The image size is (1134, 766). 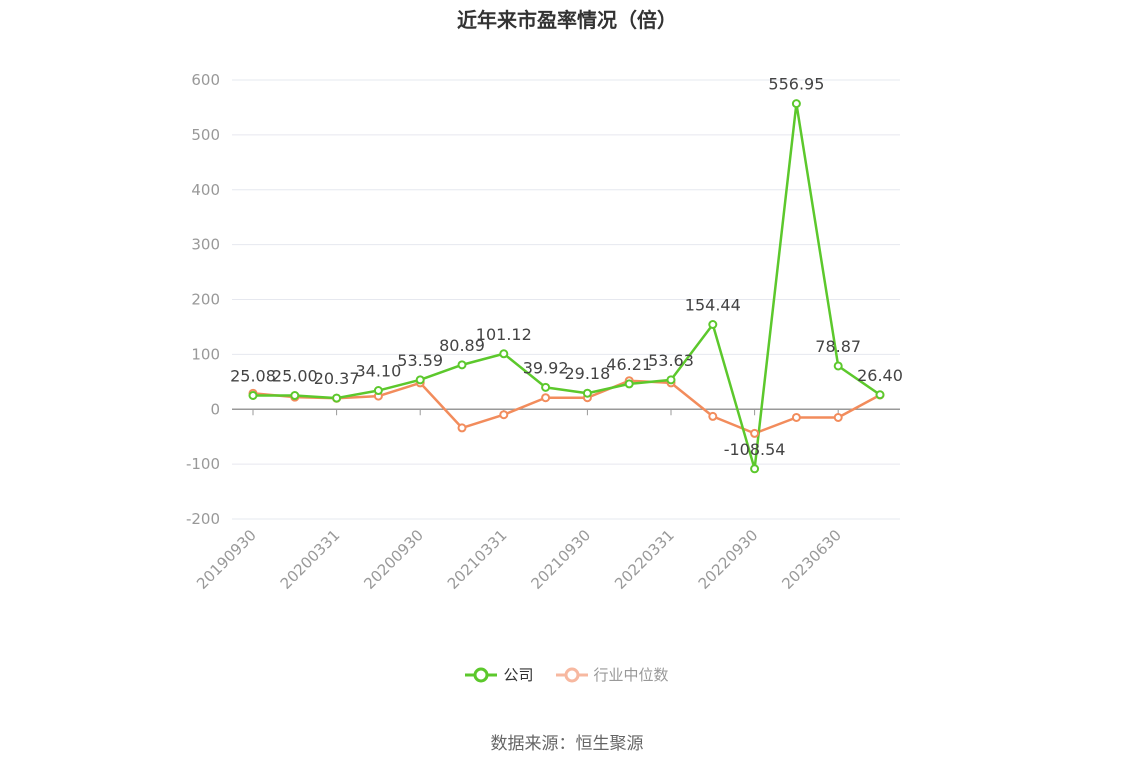 What do you see at coordinates (880, 375) in the screenshot?
I see `data-label-company: 26.40` at bounding box center [880, 375].